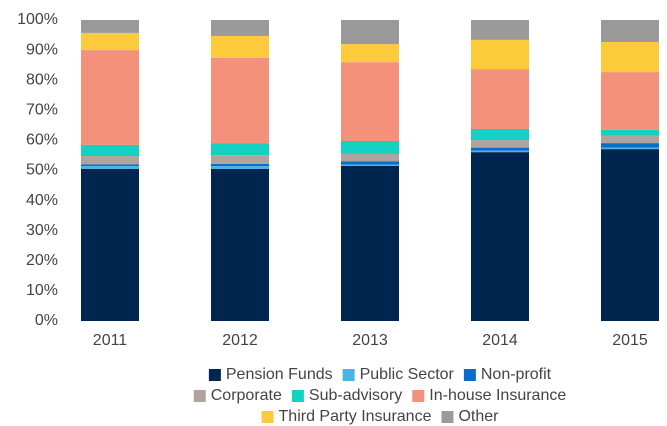 Image resolution: width=667 pixels, height=426 pixels. What do you see at coordinates (355, 395) in the screenshot?
I see `legend-label: Sub-advisory` at bounding box center [355, 395].